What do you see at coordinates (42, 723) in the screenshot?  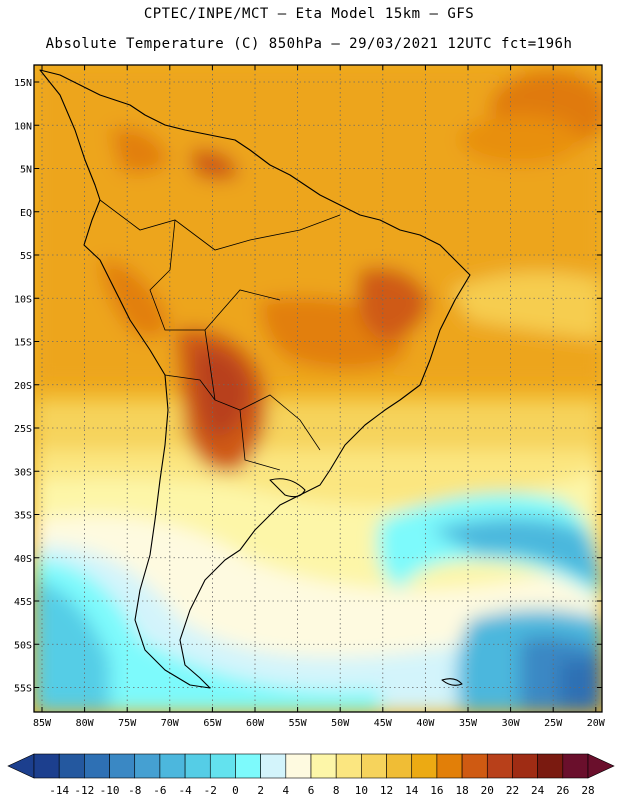 I see `lon-label: 85W` at bounding box center [42, 723].